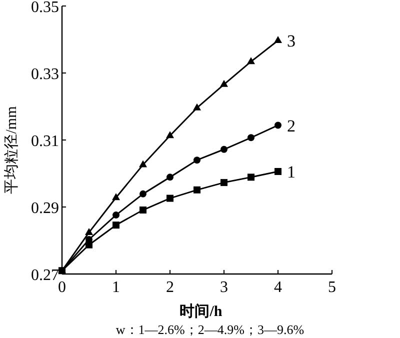  What do you see at coordinates (45, 74) in the screenshot?
I see `y-tick-label: 0.33` at bounding box center [45, 74].